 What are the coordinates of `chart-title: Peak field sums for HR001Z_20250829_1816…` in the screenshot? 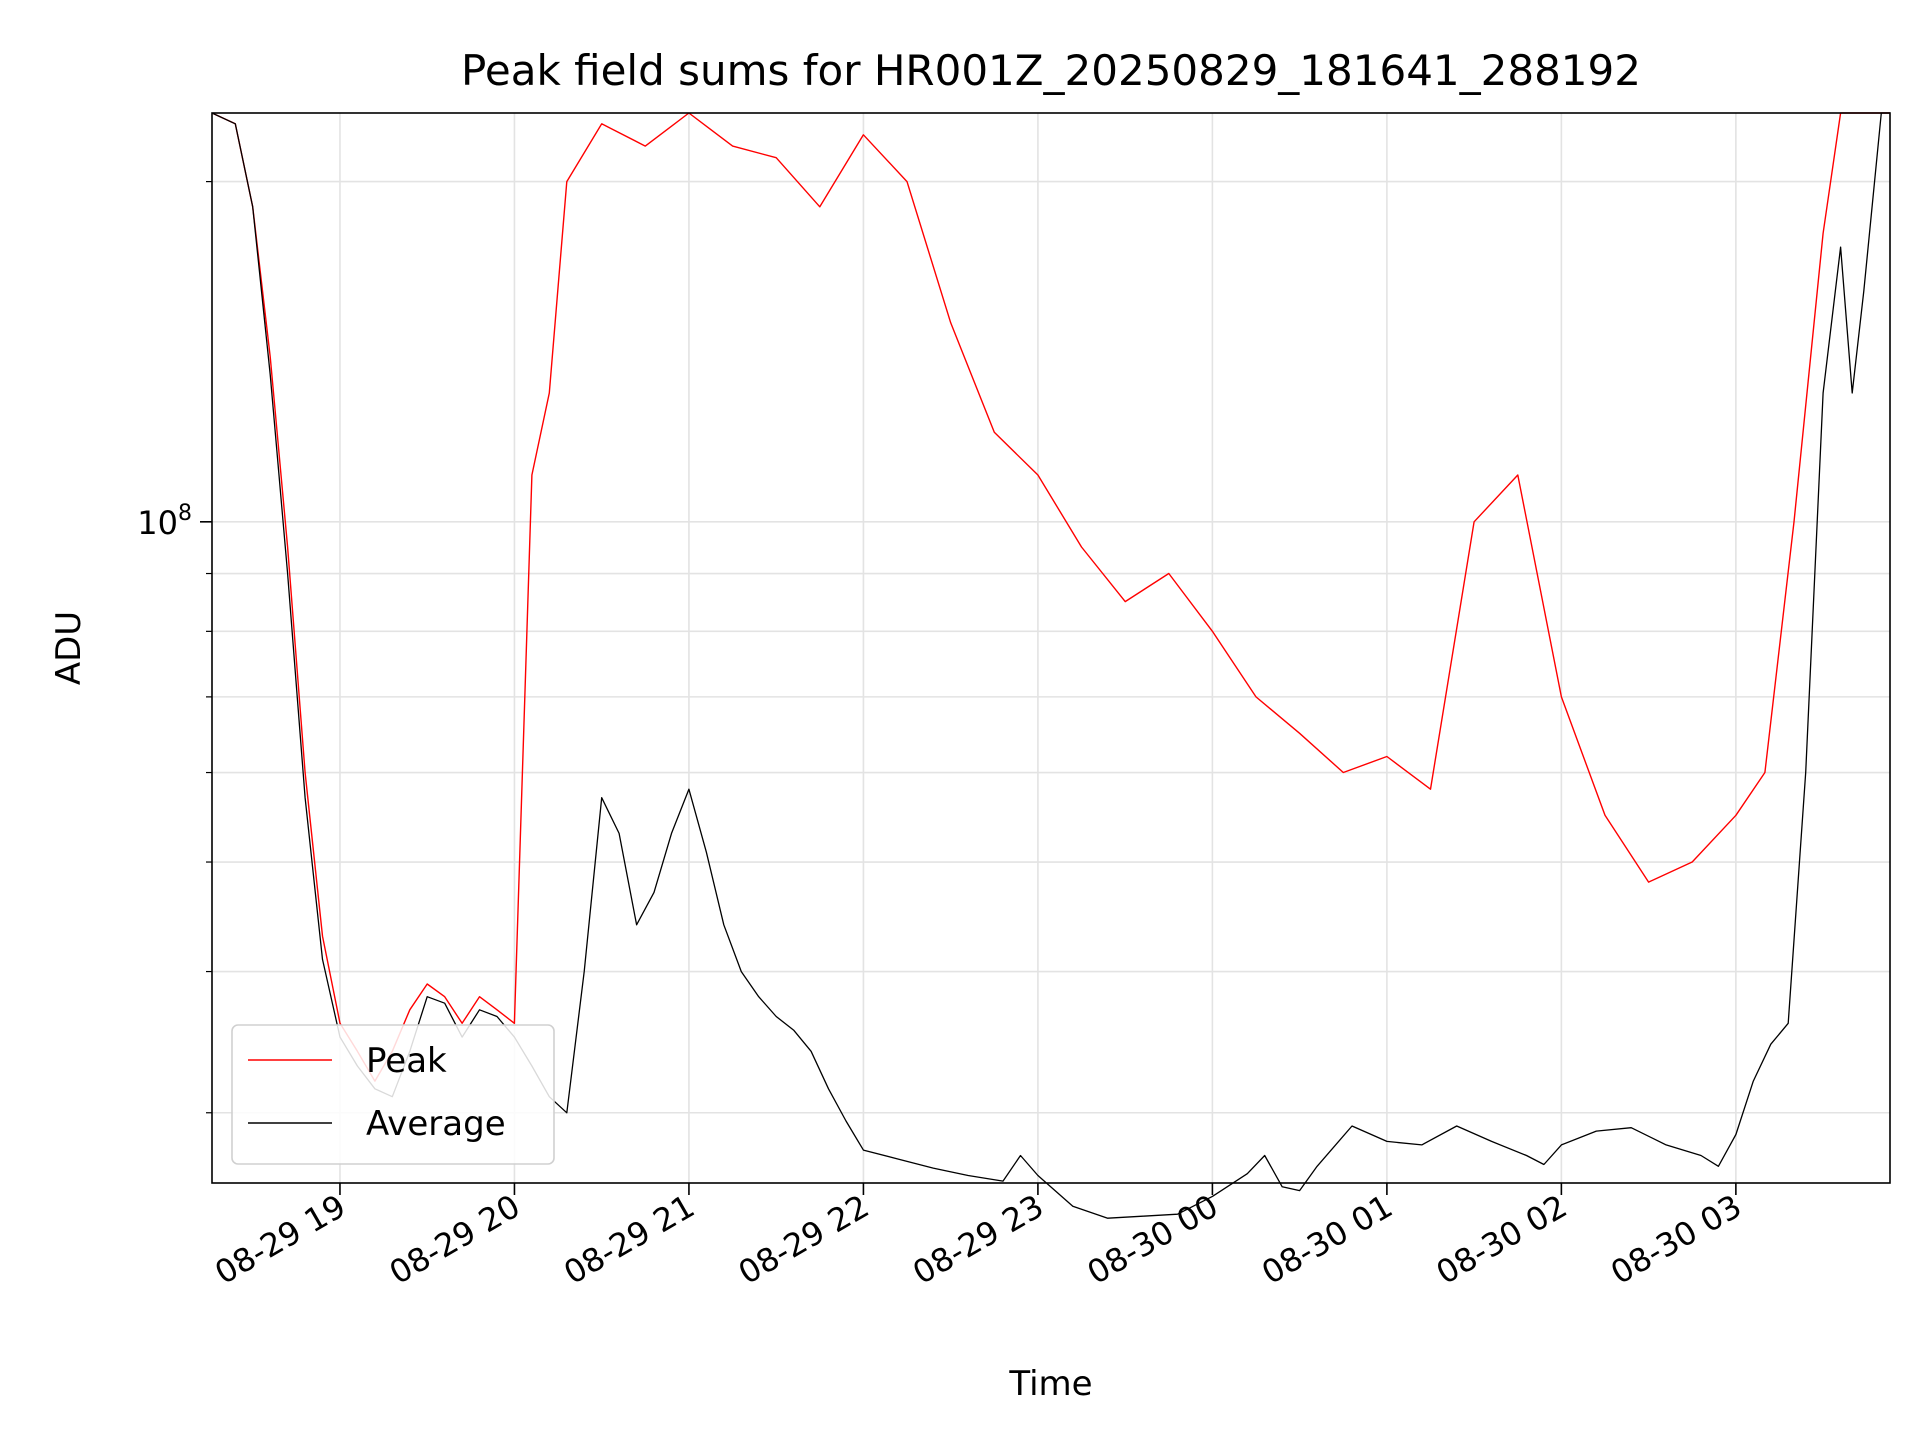 It's located at (1051, 70).